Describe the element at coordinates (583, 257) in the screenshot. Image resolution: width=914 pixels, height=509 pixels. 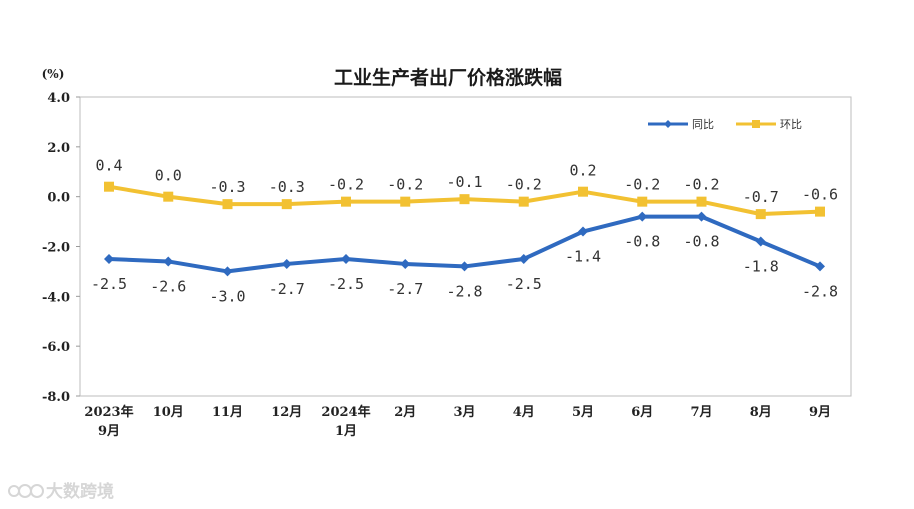
I see `data-label: -1.4` at that location.